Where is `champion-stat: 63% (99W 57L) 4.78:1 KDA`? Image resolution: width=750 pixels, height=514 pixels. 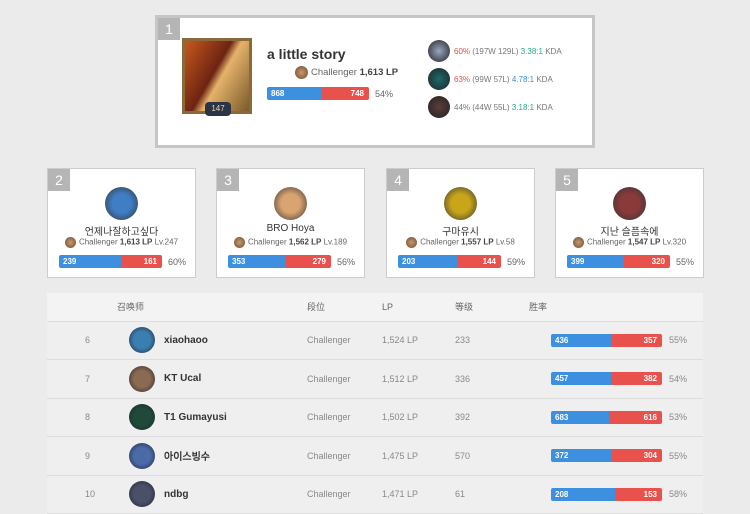 champion-stat: 63% (99W 57L) 4.78:1 KDA is located at coordinates (490, 79).